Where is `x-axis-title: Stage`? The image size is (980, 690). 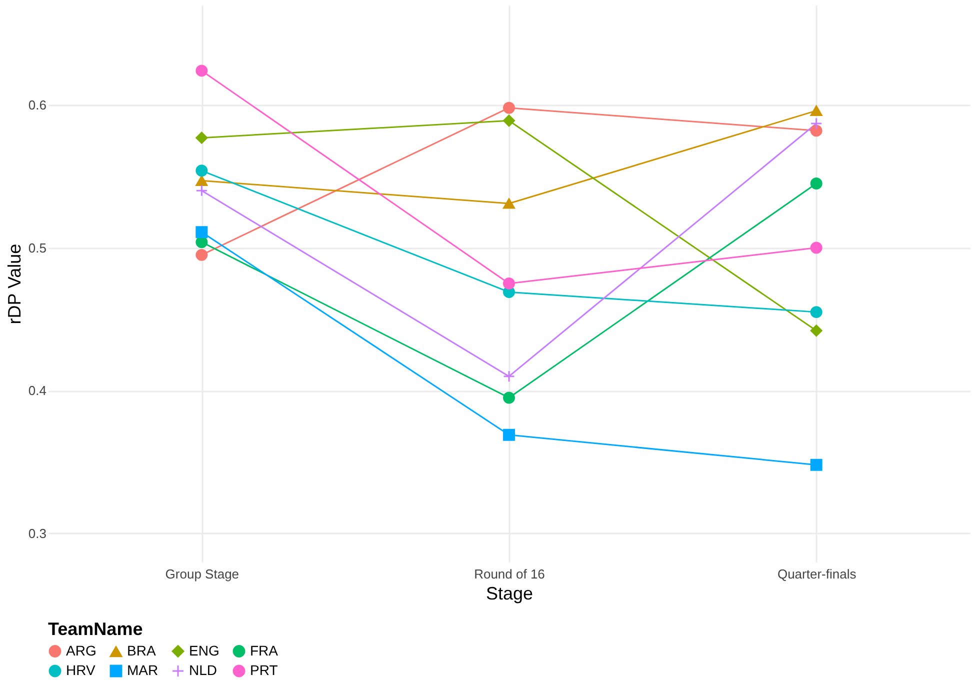
x-axis-title: Stage is located at coordinates (510, 594).